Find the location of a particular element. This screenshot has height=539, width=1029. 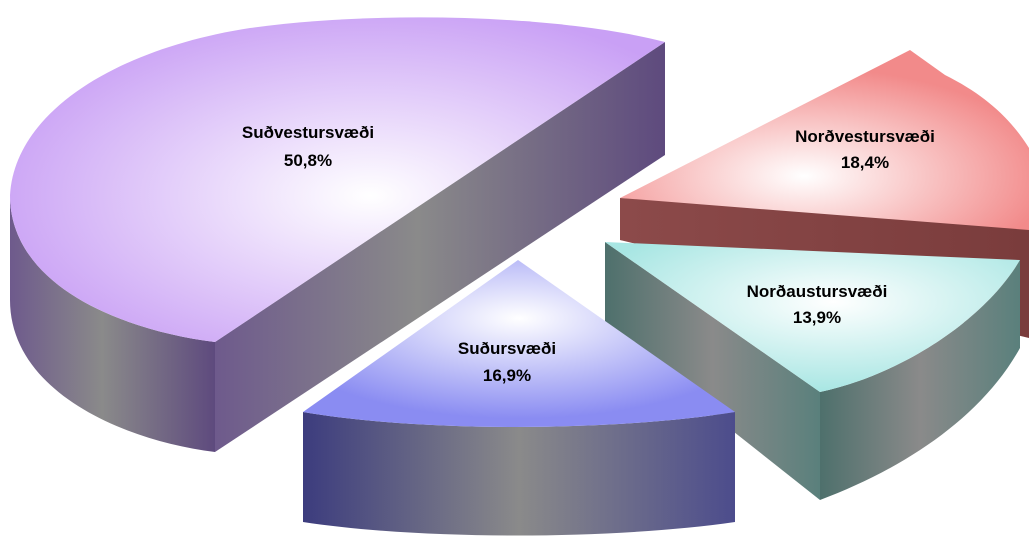

slice-sudursvaedi-side is located at coordinates (519, 474).